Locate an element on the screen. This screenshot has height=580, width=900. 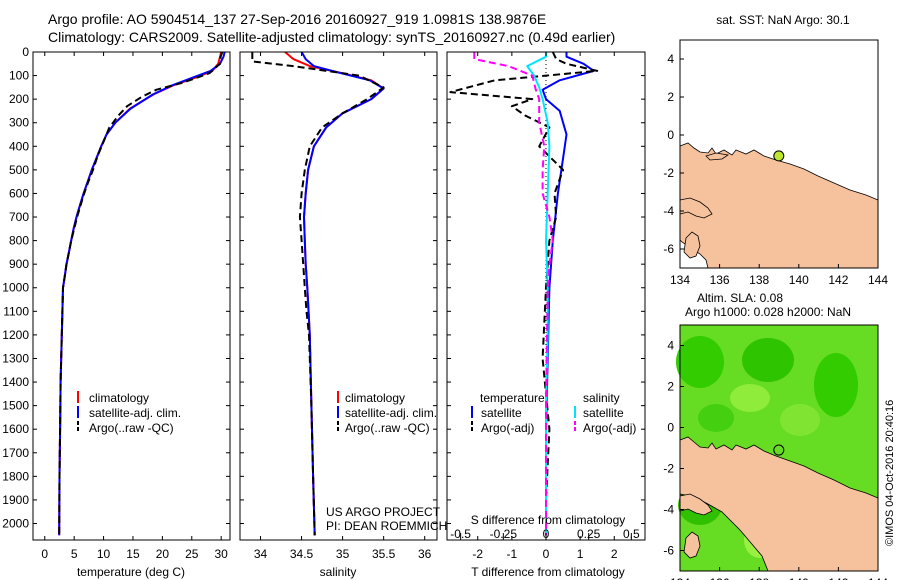
s-tick-label: 0.25 is located at coordinates (589, 534).